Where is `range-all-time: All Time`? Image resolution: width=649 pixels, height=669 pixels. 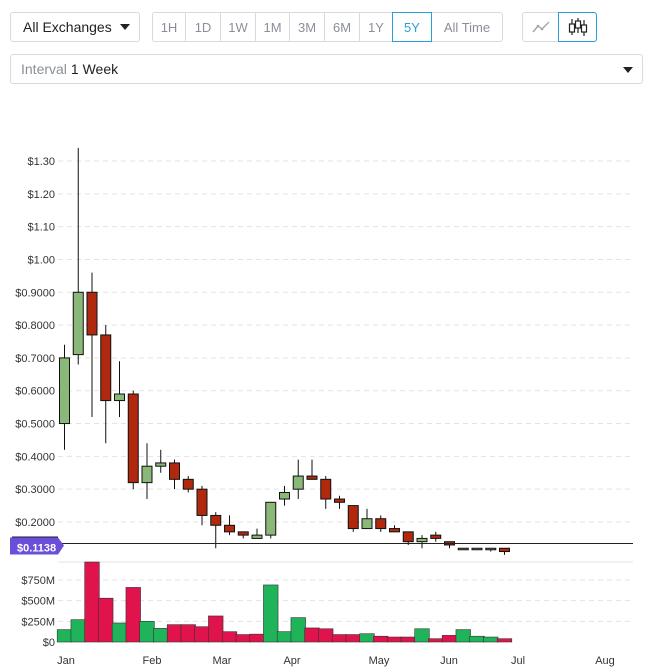 range-all-time: All Time is located at coordinates (467, 27).